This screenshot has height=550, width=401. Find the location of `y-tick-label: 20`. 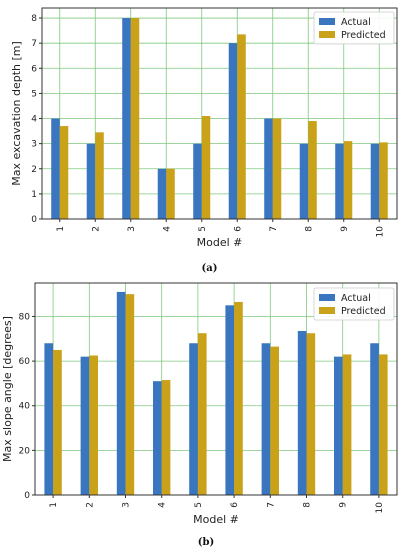

y-tick-label: 20 is located at coordinates (25, 451).